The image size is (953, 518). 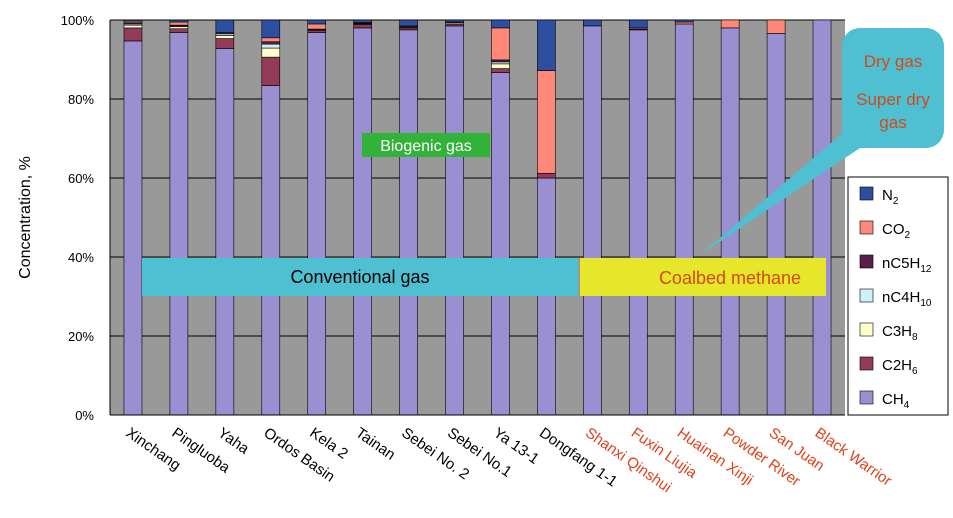 I want to click on super-dry-label-line2: gas, so click(x=892, y=122).